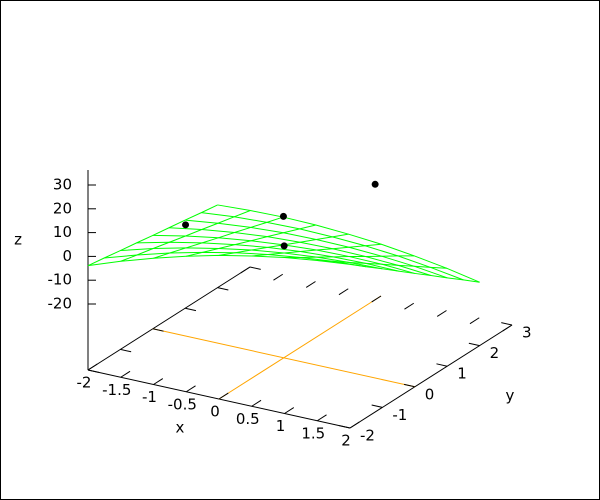 The width and height of the screenshot is (600, 500). What do you see at coordinates (62, 232) in the screenshot?
I see `z-tick-label: 10` at bounding box center [62, 232].